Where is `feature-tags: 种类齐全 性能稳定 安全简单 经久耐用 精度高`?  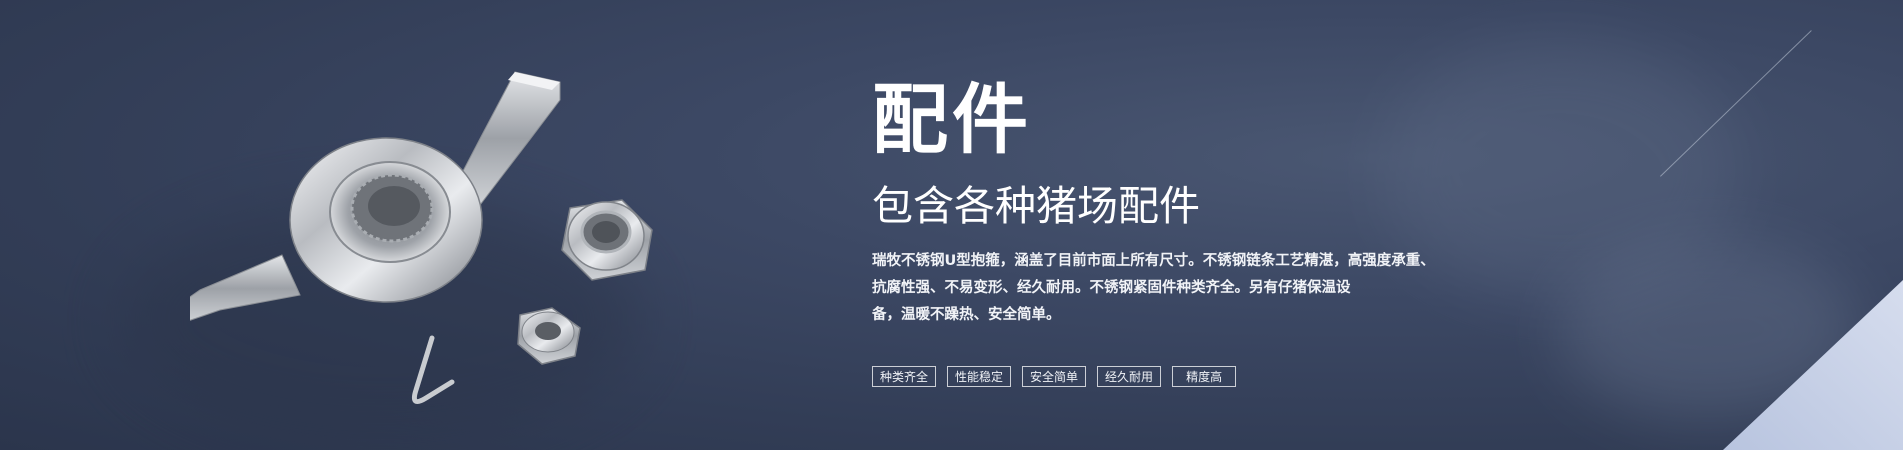
feature-tags: 种类齐全 性能稳定 安全简单 经久耐用 精度高 is located at coordinates (1054, 376).